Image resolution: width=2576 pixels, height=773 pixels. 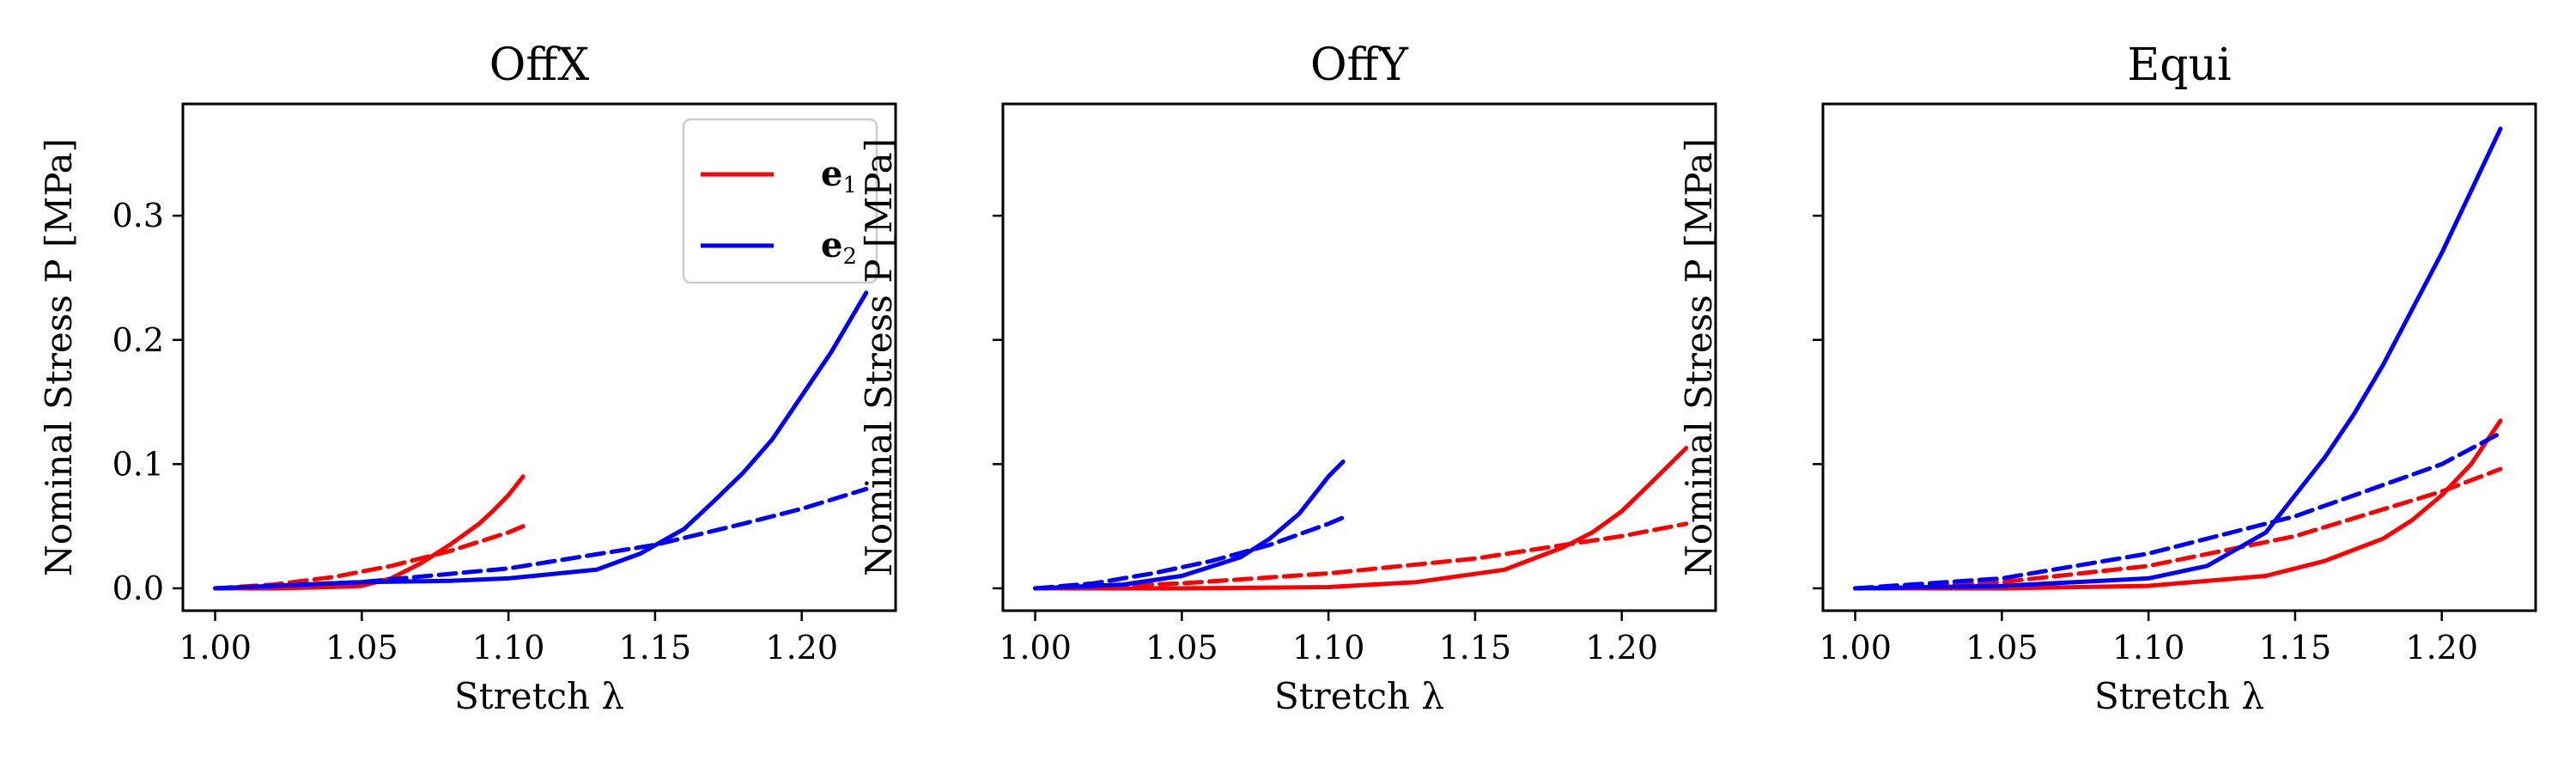 I want to click on legend-box, so click(x=780, y=201).